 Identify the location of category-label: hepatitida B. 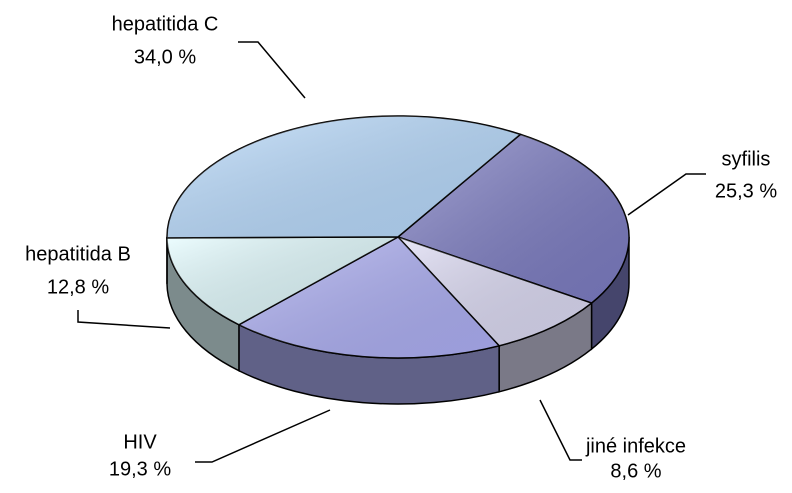
(78, 254).